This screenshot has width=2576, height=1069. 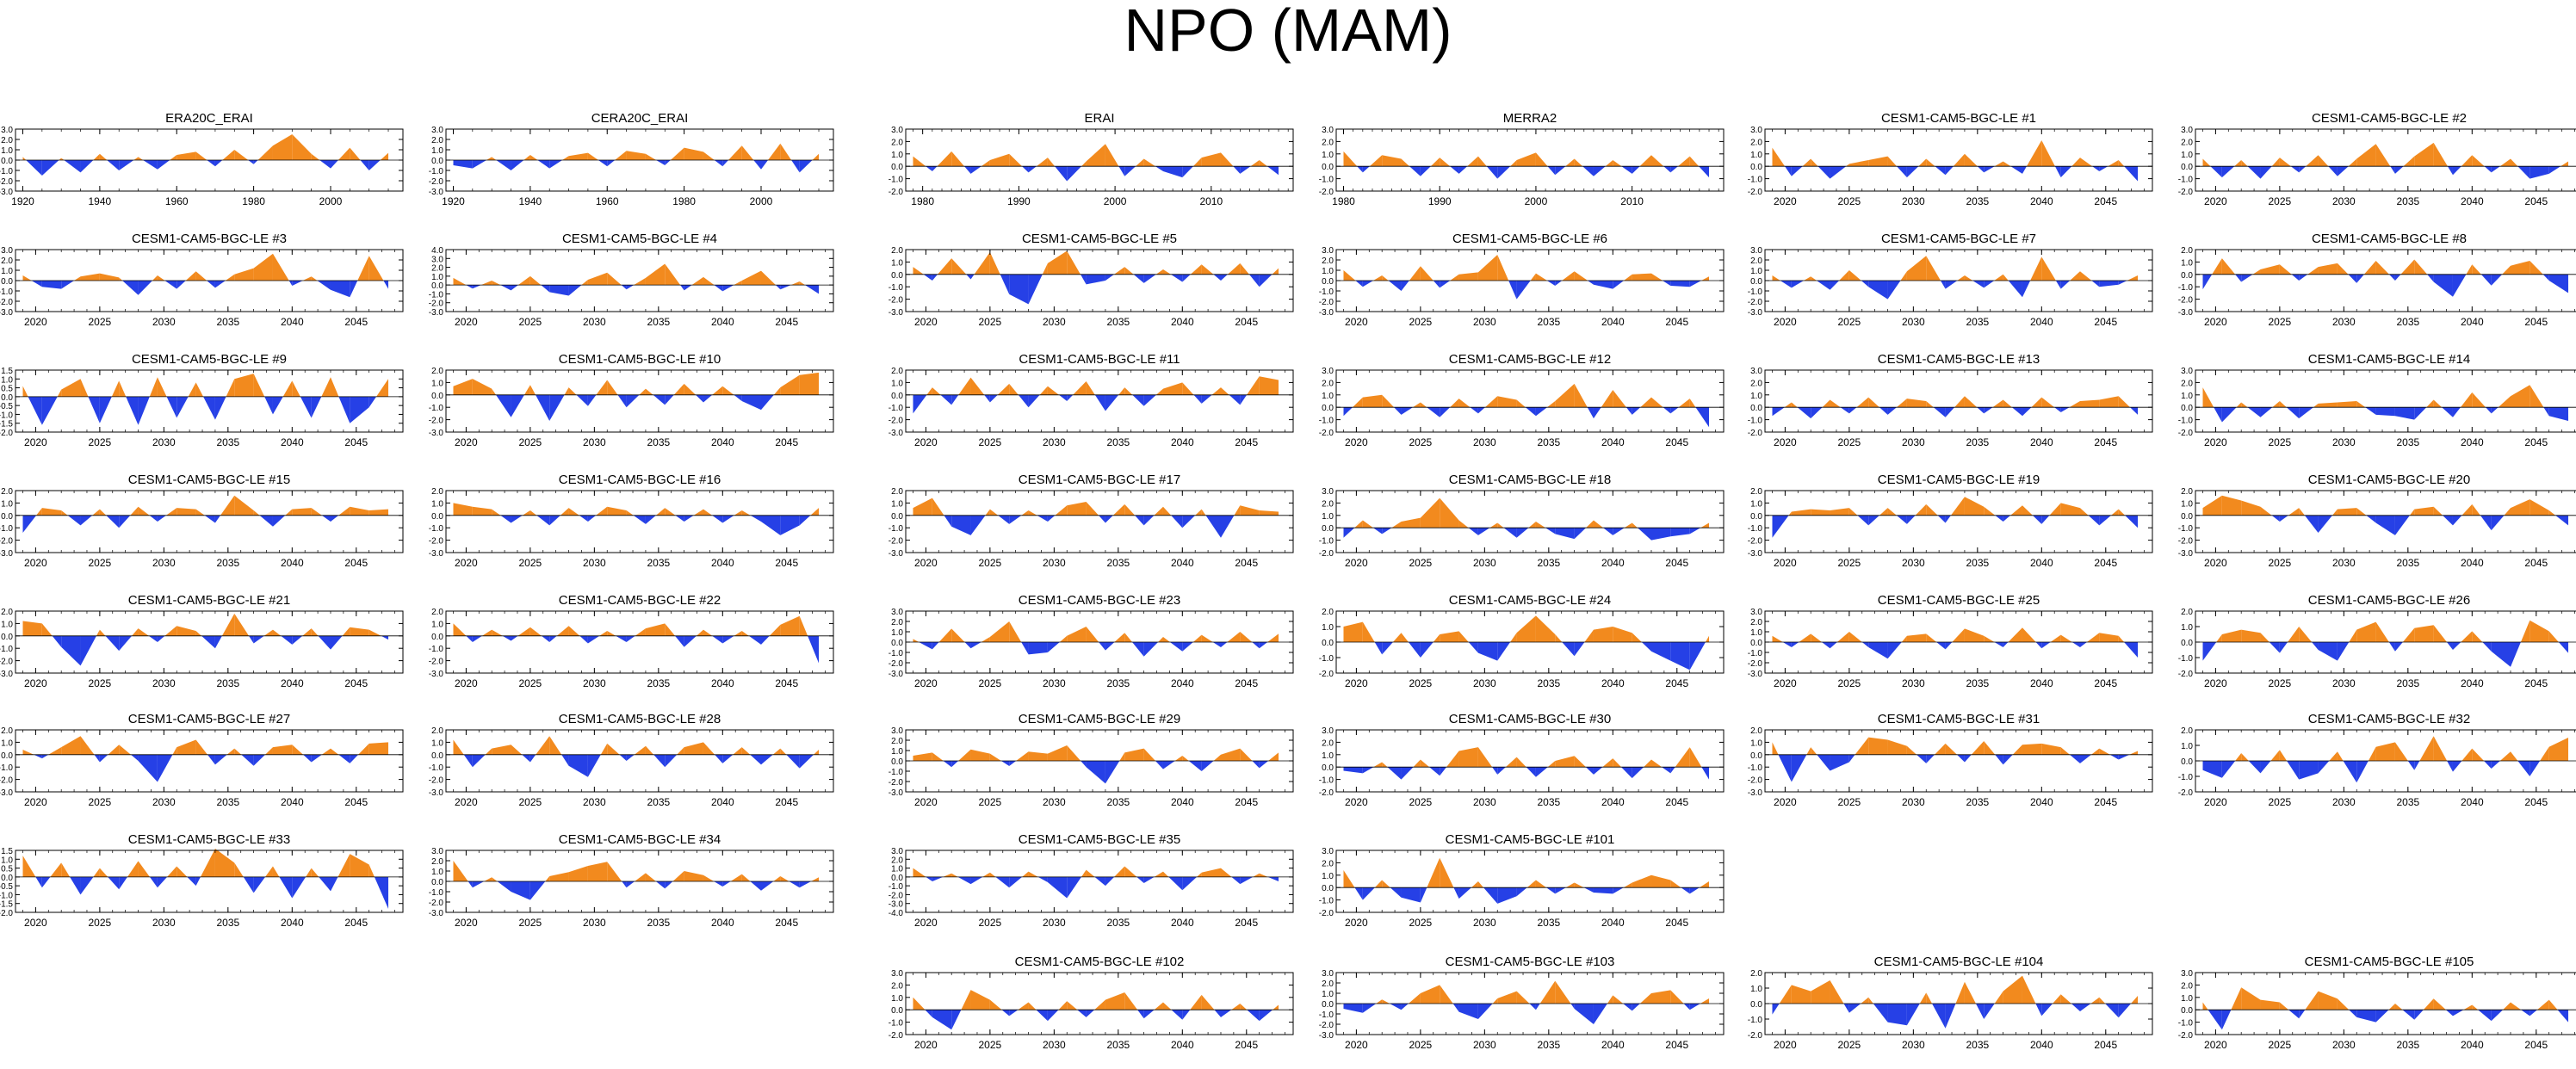 I want to click on panel-title: CESM1-CAM5-BGC-LE #19, so click(x=1959, y=480).